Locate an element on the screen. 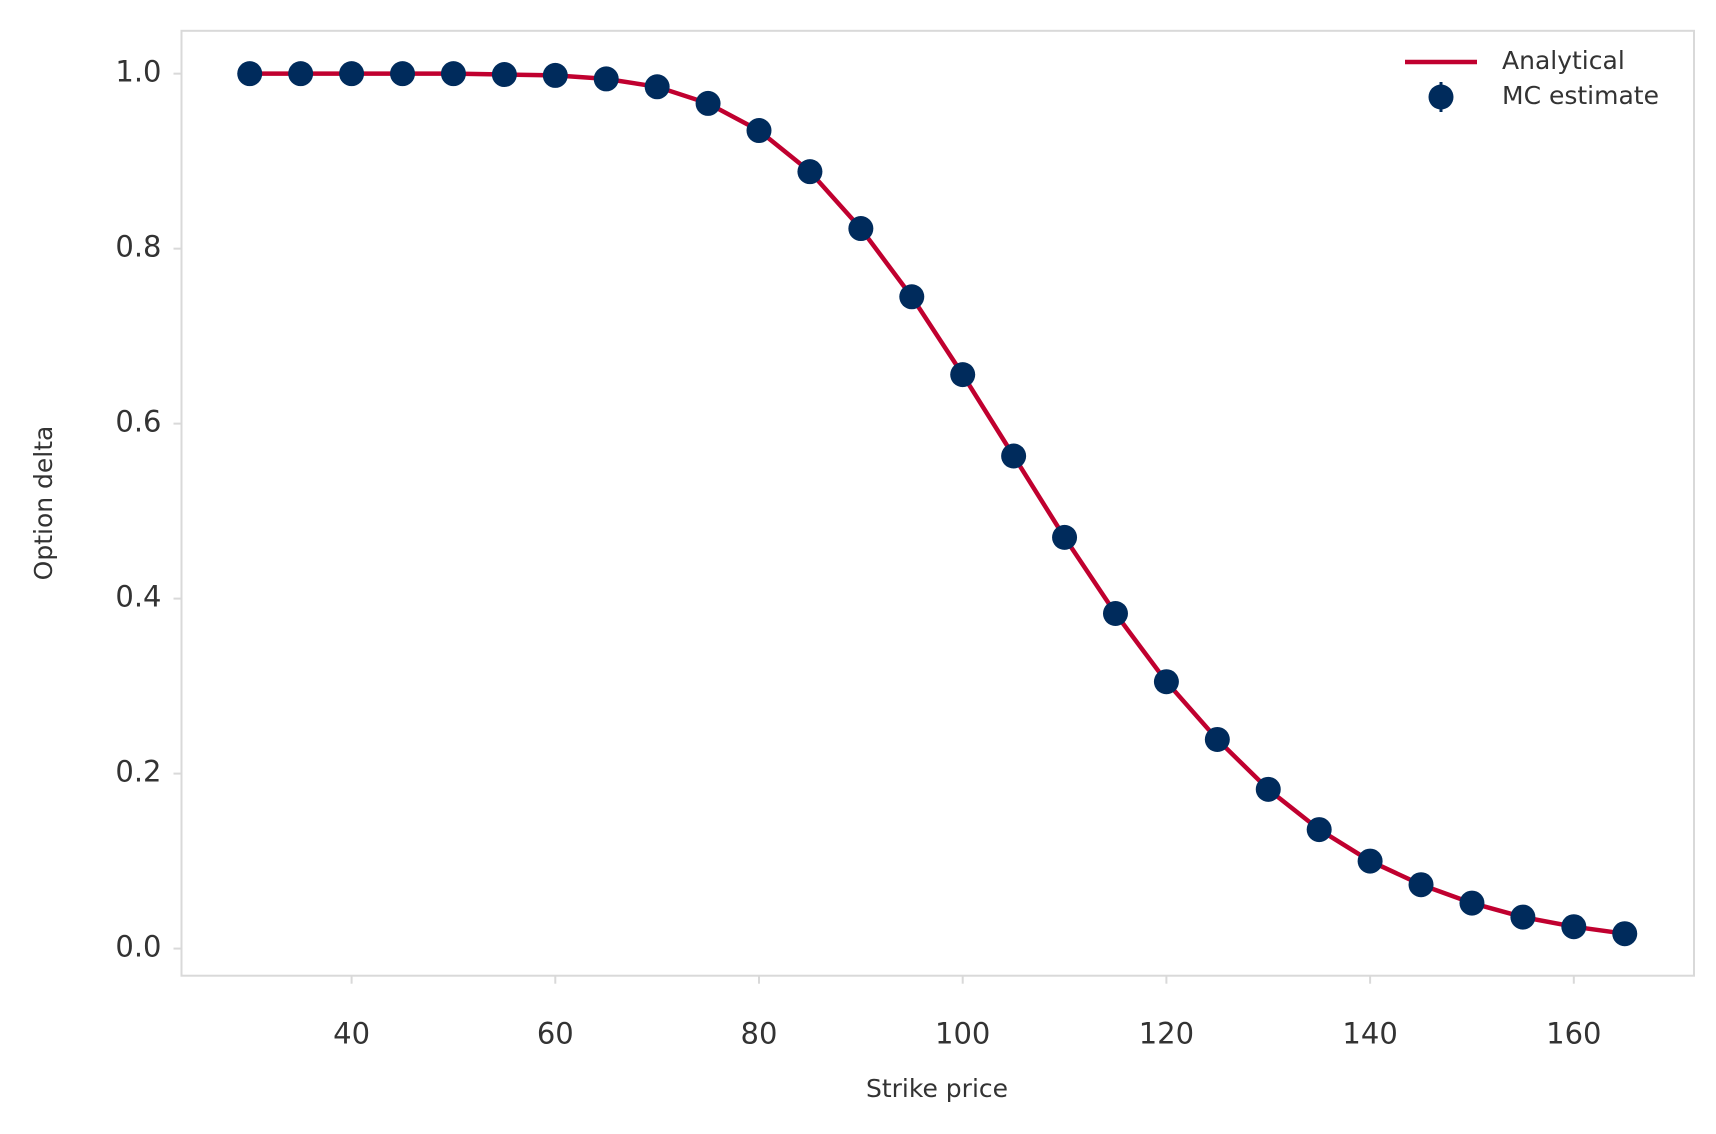  x-tick-label: 80 is located at coordinates (759, 1034).